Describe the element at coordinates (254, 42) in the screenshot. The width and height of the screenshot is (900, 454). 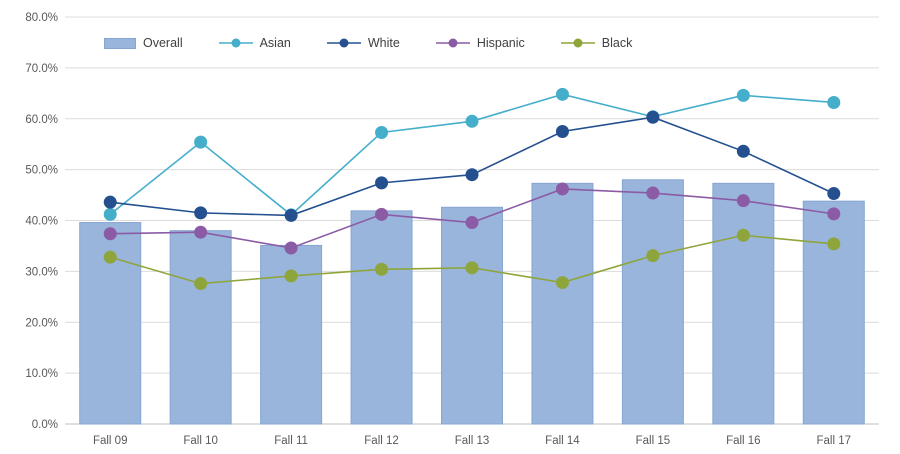
I see `legend-item-asian: Asian` at that location.